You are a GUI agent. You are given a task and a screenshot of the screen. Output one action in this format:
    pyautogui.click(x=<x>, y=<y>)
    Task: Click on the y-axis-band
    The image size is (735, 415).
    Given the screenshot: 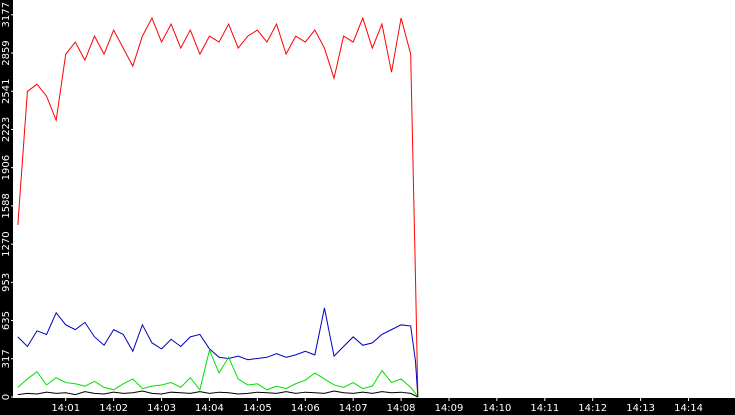 What is the action you would take?
    pyautogui.click(x=6, y=207)
    